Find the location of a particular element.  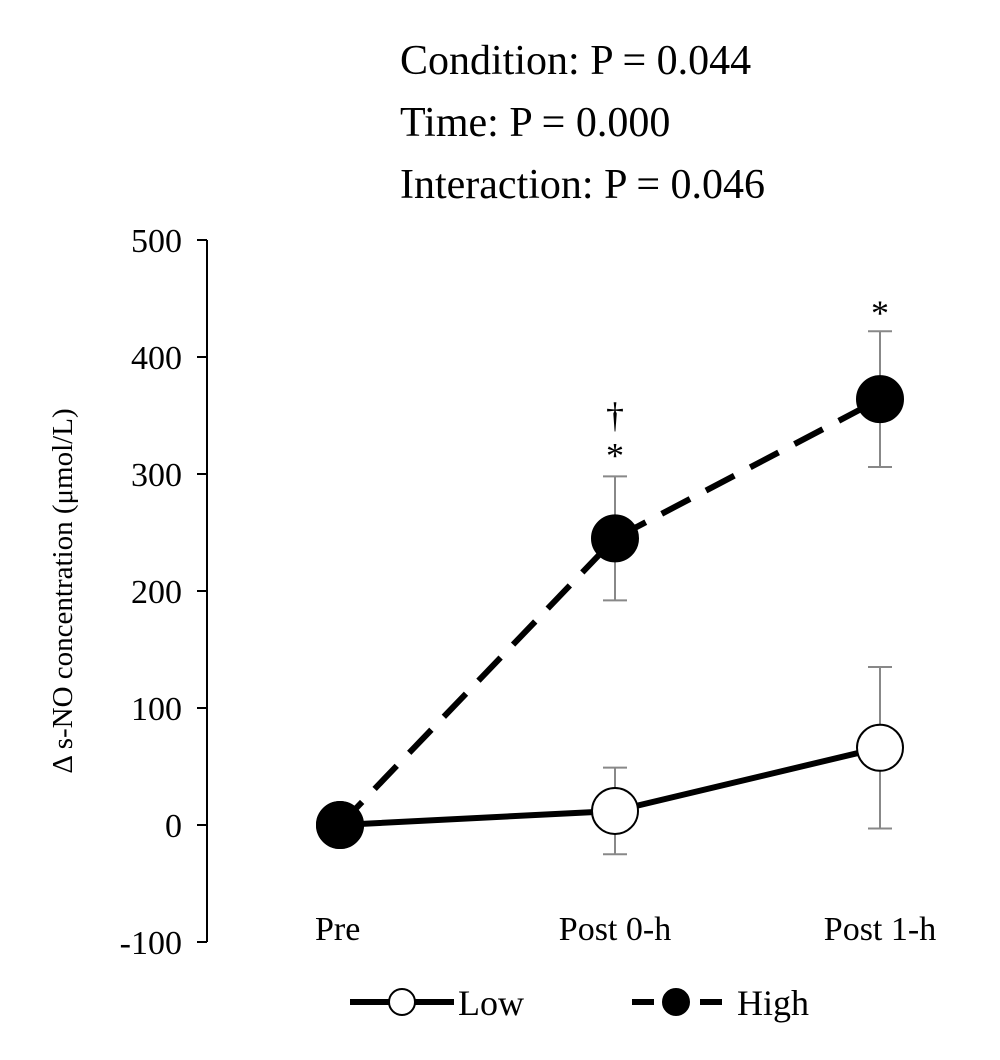

y-tick-label: -100 is located at coordinates (151, 943).